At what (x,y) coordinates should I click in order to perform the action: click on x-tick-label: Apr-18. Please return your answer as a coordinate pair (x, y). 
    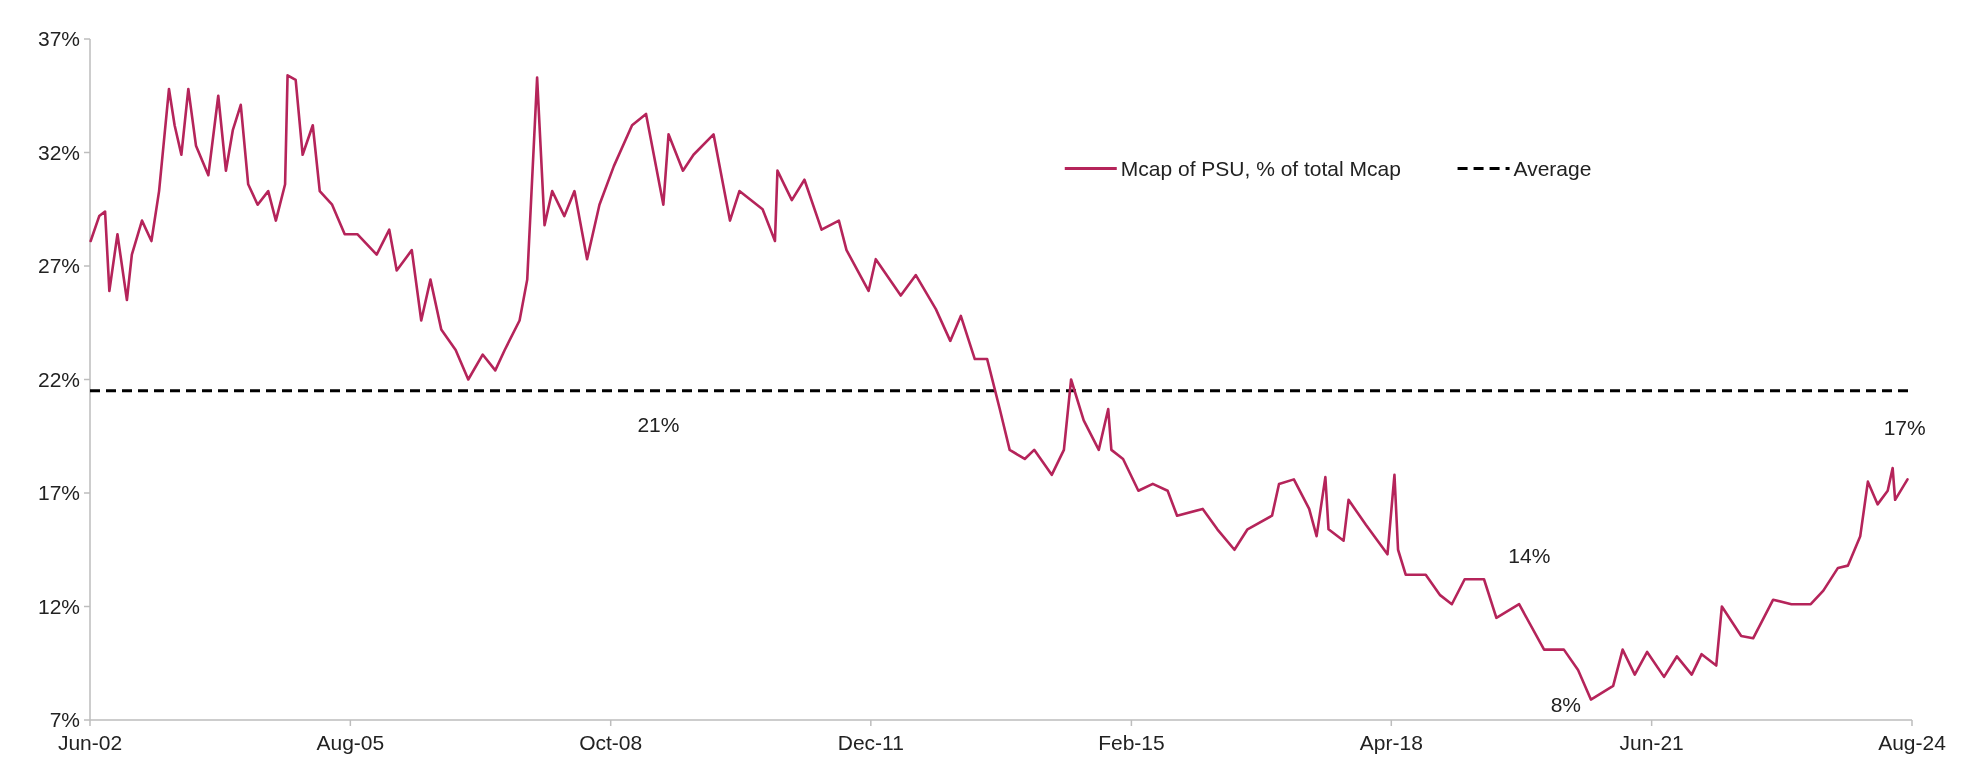
    Looking at the image, I should click on (1391, 742).